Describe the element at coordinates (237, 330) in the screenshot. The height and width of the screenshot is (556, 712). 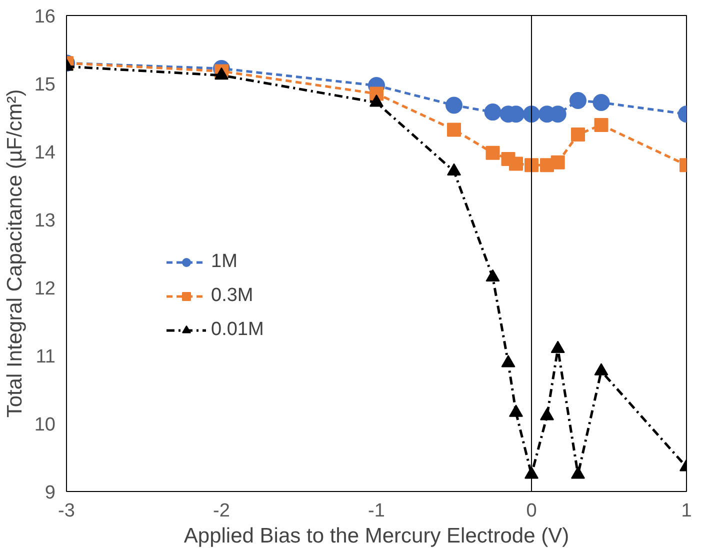
I see `legend-label: 0.01M` at that location.